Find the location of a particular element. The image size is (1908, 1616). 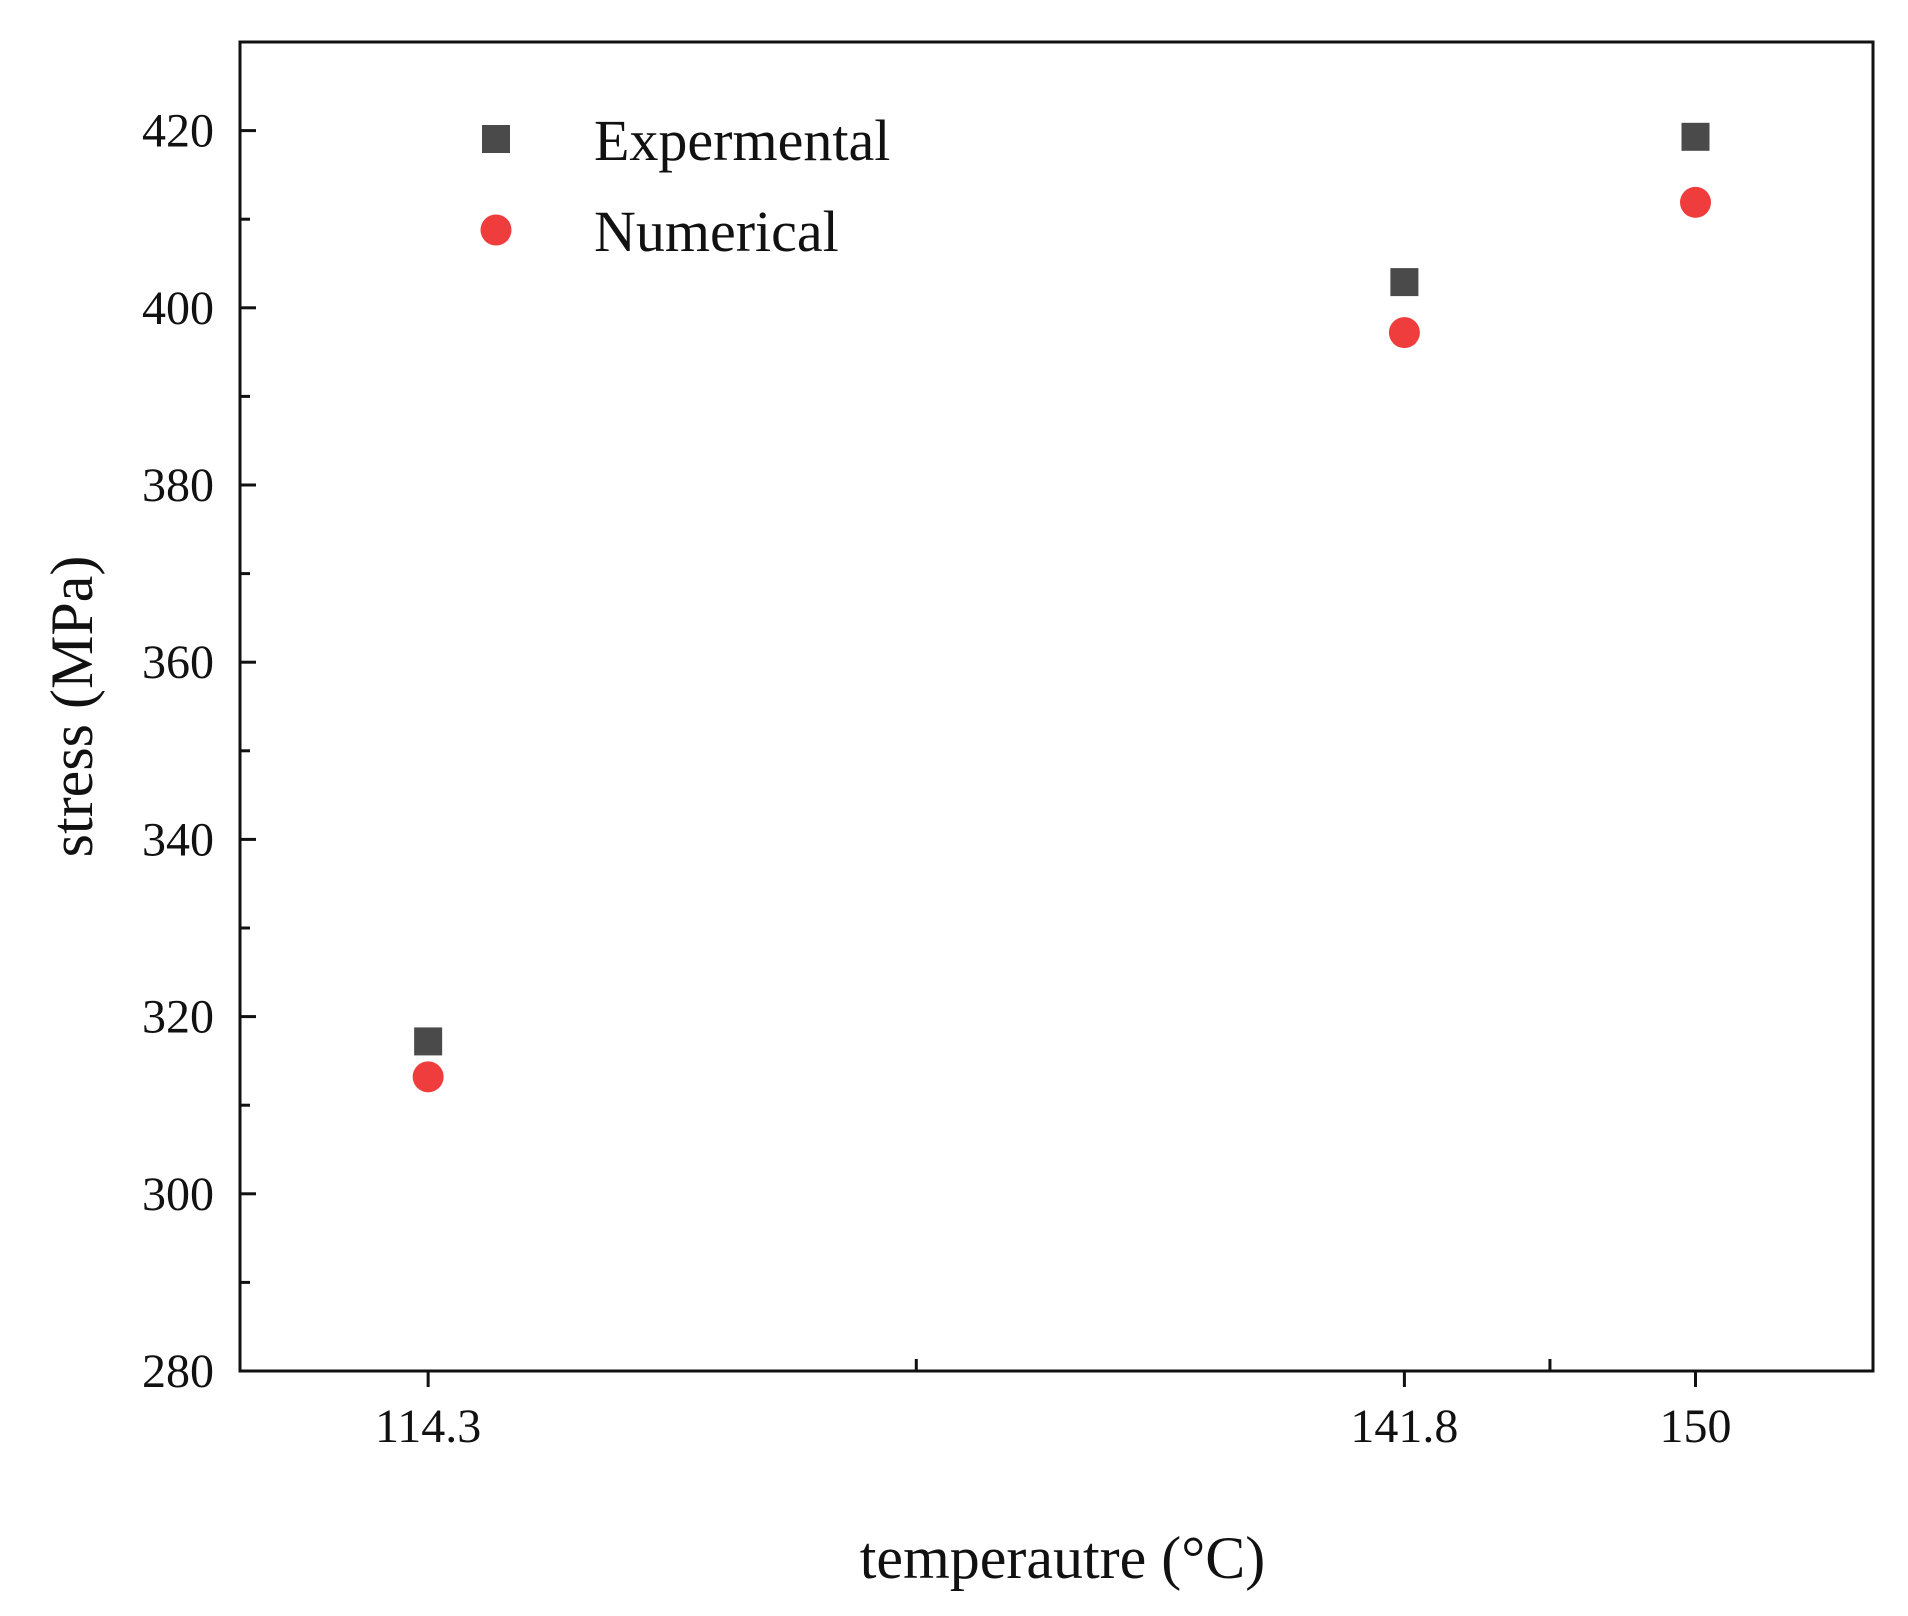

y-tick-label: 320 is located at coordinates (178, 1017).